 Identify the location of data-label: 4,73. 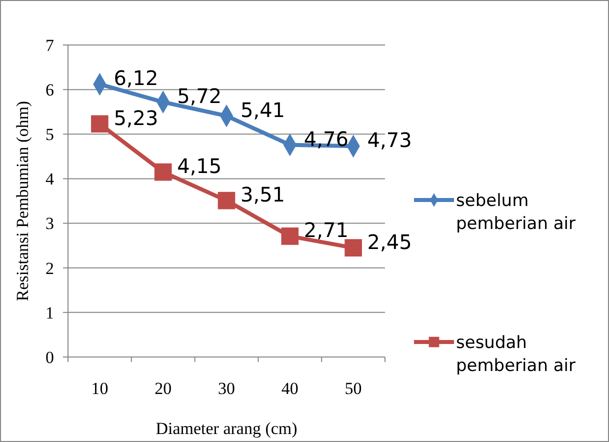
(389, 140).